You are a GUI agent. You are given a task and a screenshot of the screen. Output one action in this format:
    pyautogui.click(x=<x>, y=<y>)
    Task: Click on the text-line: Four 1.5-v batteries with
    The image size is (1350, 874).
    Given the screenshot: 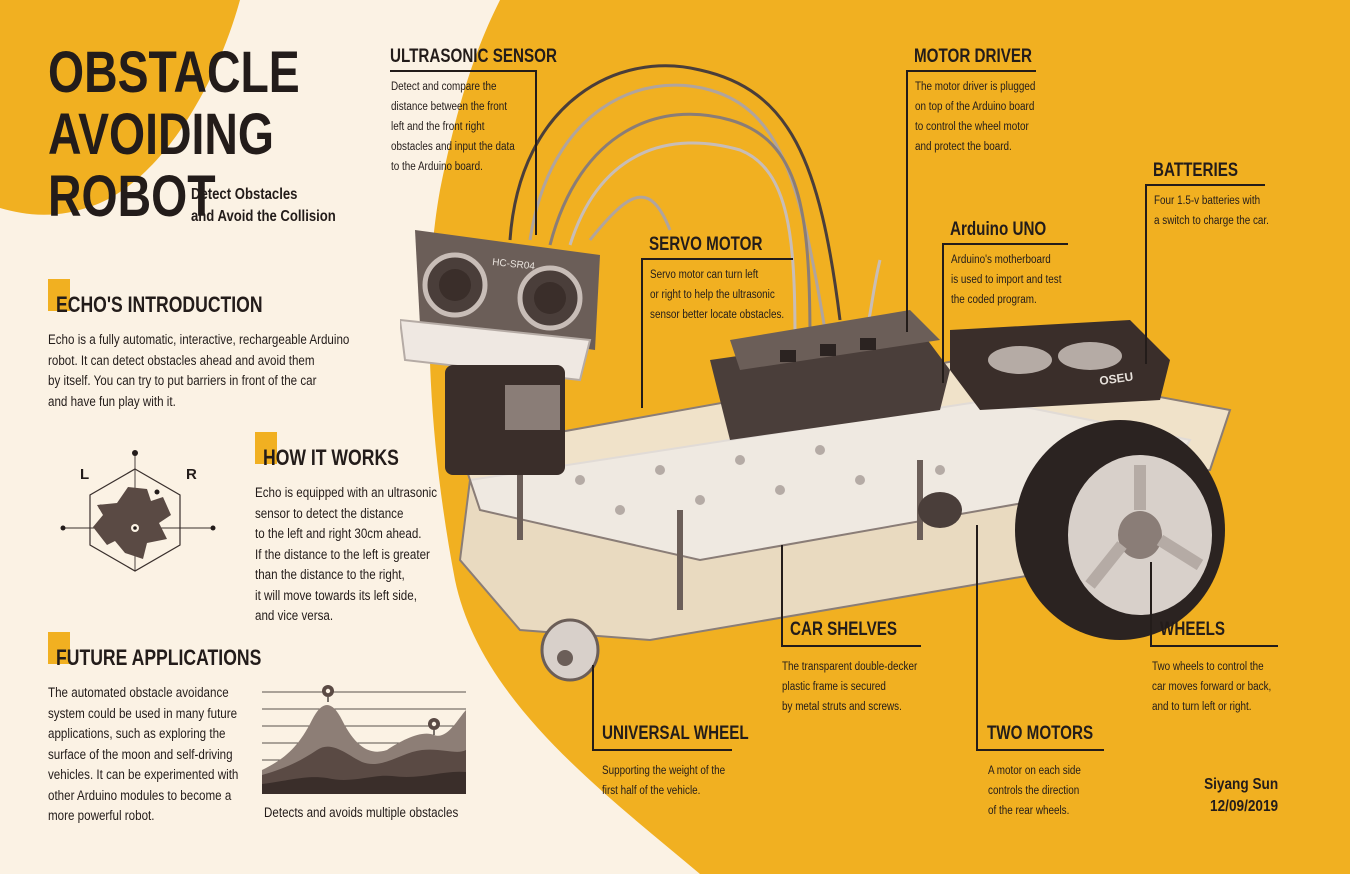 What is the action you would take?
    pyautogui.click(x=1207, y=201)
    